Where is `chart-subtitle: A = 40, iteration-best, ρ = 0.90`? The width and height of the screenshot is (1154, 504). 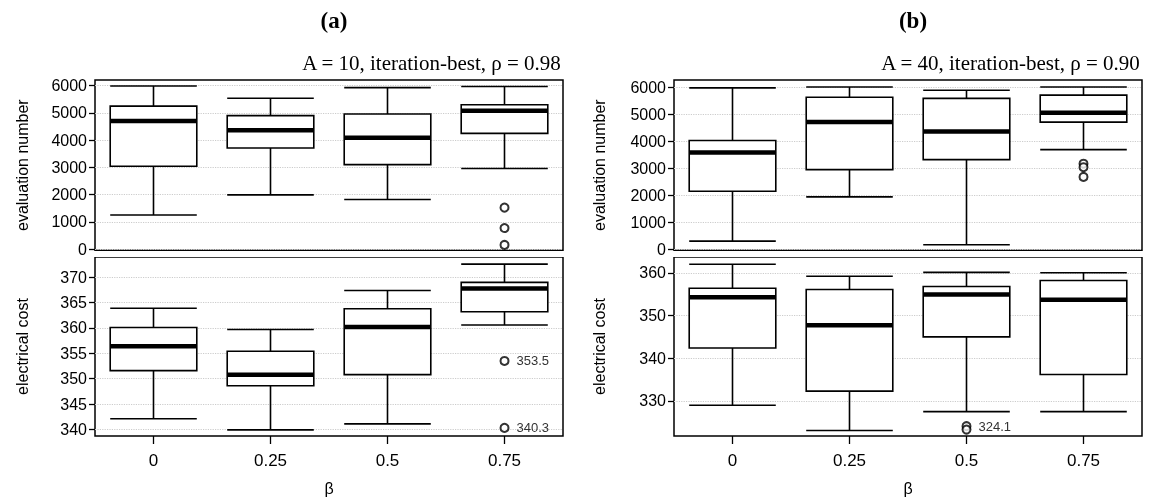 chart-subtitle: A = 40, iteration-best, ρ = 0.90 is located at coordinates (1010, 62).